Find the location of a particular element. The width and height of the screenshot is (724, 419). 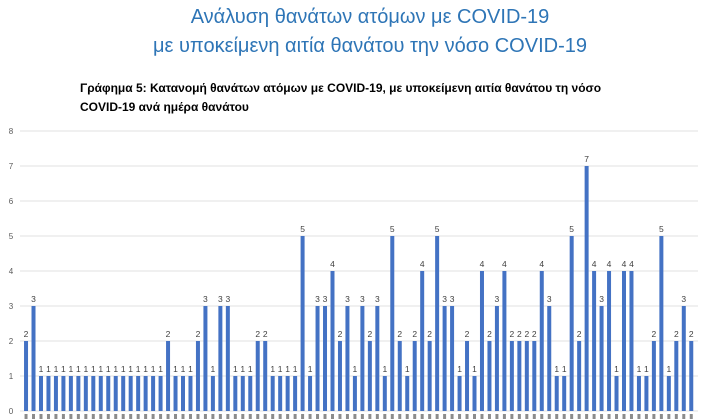

chart-title-line-2: COVID-19 ανά ημέρα θανάτου is located at coordinates (164, 107).